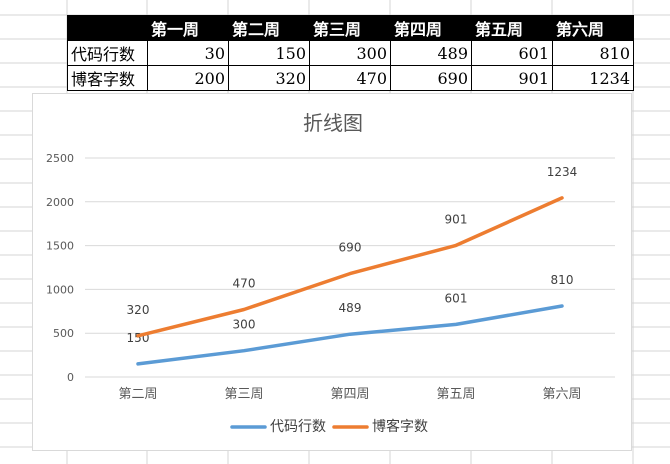 This screenshot has height=464, width=670. I want to click on data-label: 810, so click(562, 280).